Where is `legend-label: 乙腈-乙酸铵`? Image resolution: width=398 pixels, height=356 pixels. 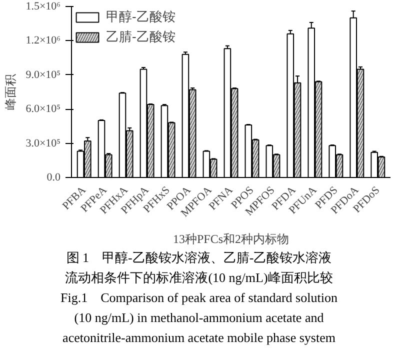 legend-label: 乙腈-乙酸铵 is located at coordinates (141, 37).